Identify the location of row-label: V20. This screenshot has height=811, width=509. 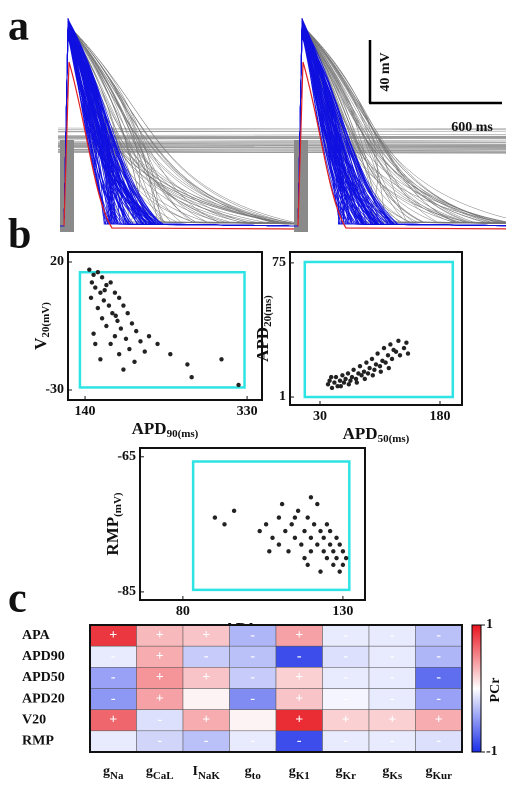
(34, 719).